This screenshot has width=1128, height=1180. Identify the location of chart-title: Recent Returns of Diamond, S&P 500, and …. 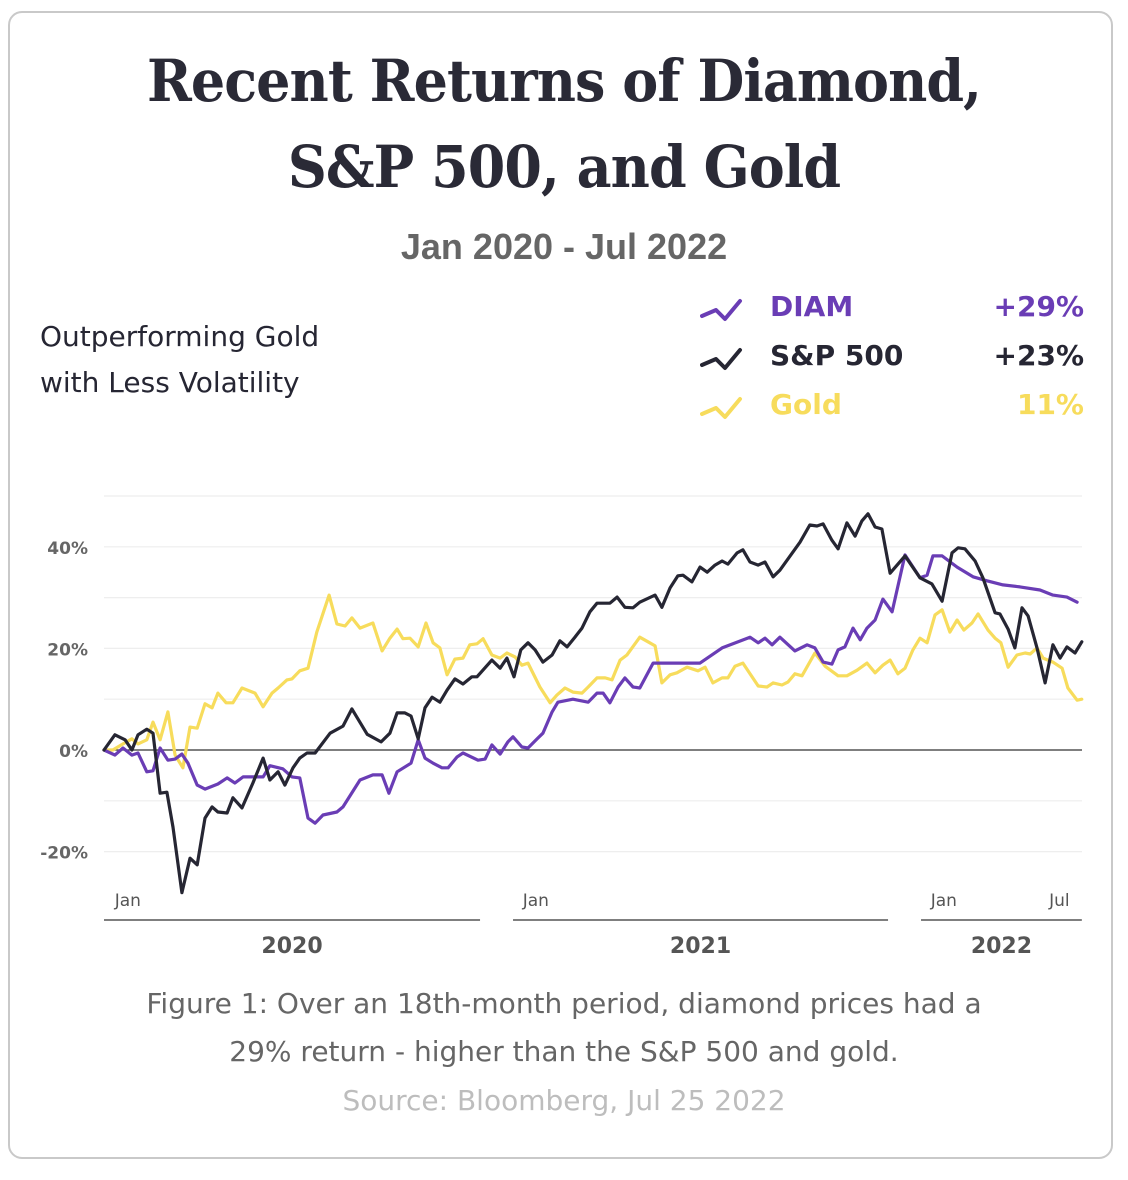
(563, 124).